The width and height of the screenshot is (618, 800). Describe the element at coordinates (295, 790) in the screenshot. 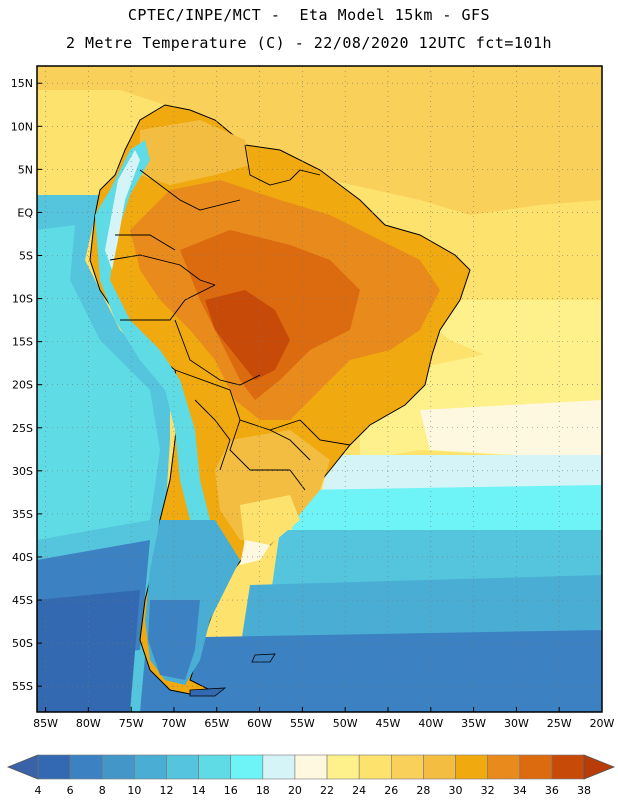

I see `colorbar-label: 20` at that location.